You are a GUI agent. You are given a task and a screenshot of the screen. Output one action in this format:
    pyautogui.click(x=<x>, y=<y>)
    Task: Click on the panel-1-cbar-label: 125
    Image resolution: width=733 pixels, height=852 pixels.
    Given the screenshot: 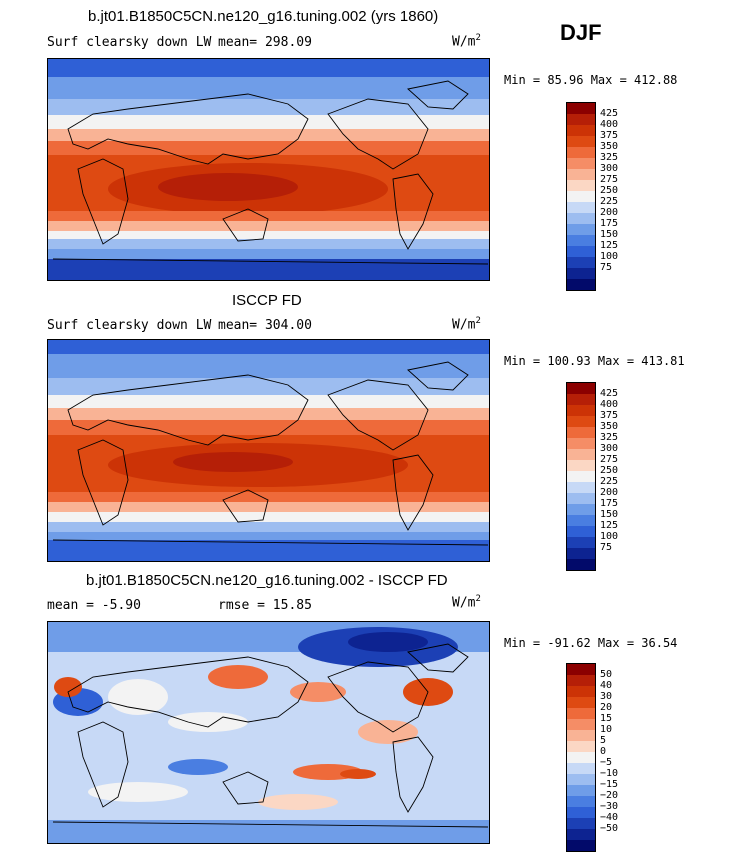 What is the action you would take?
    pyautogui.click(x=609, y=245)
    